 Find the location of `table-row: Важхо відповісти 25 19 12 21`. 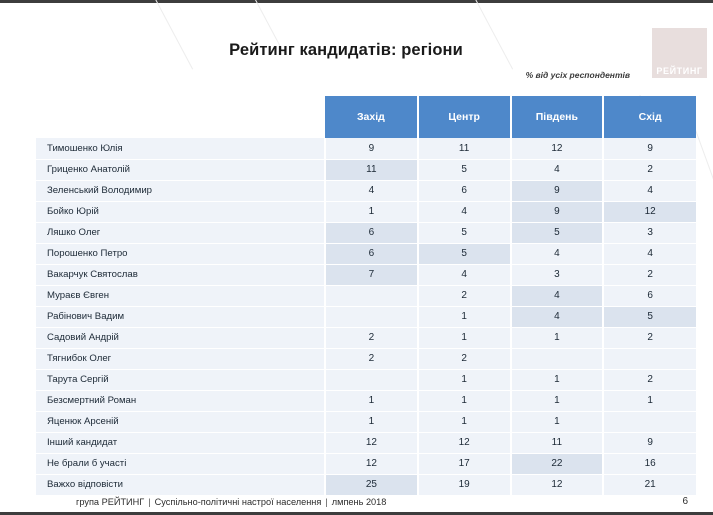

table-row: Важхо відповісти 25 19 12 21 is located at coordinates (366, 484).